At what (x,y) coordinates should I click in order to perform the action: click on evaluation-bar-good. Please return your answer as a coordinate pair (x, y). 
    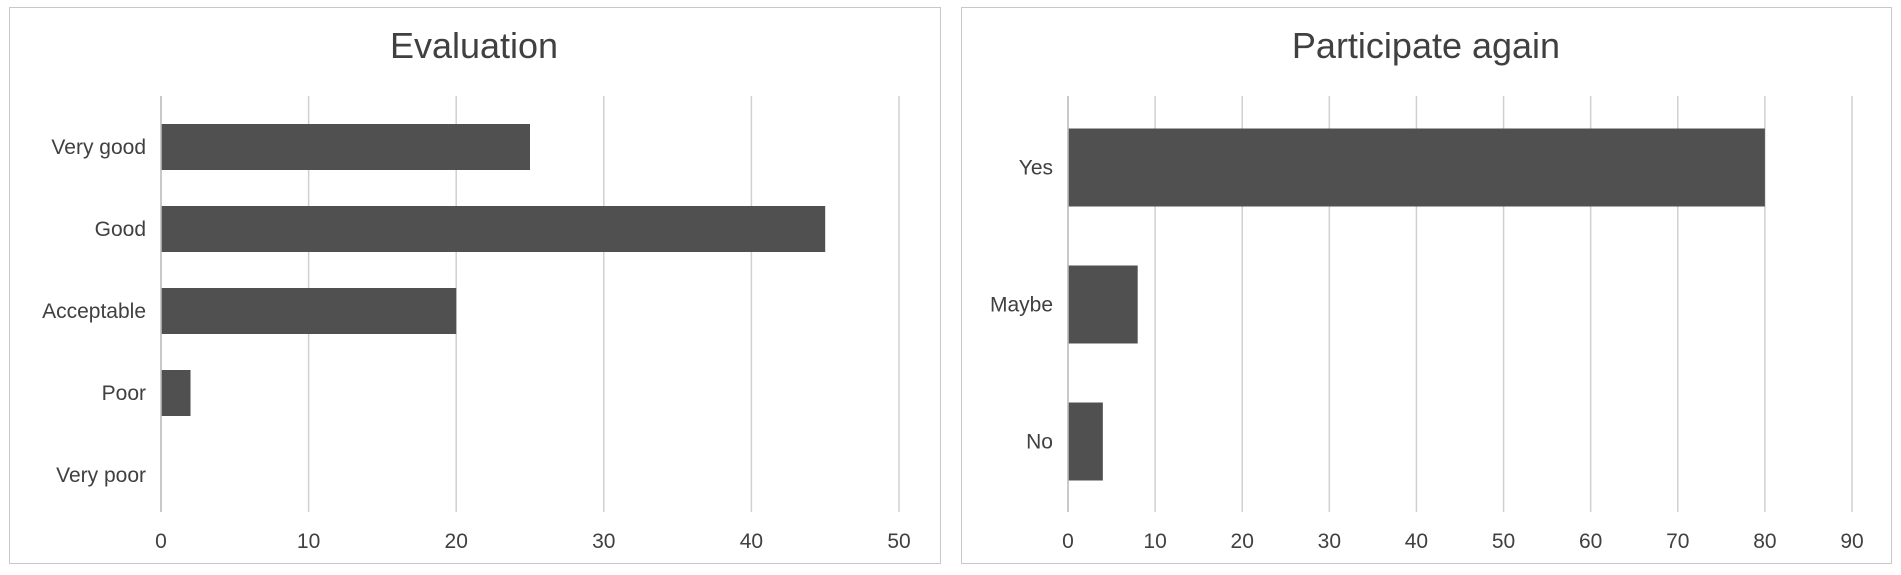
    Looking at the image, I should click on (493, 229).